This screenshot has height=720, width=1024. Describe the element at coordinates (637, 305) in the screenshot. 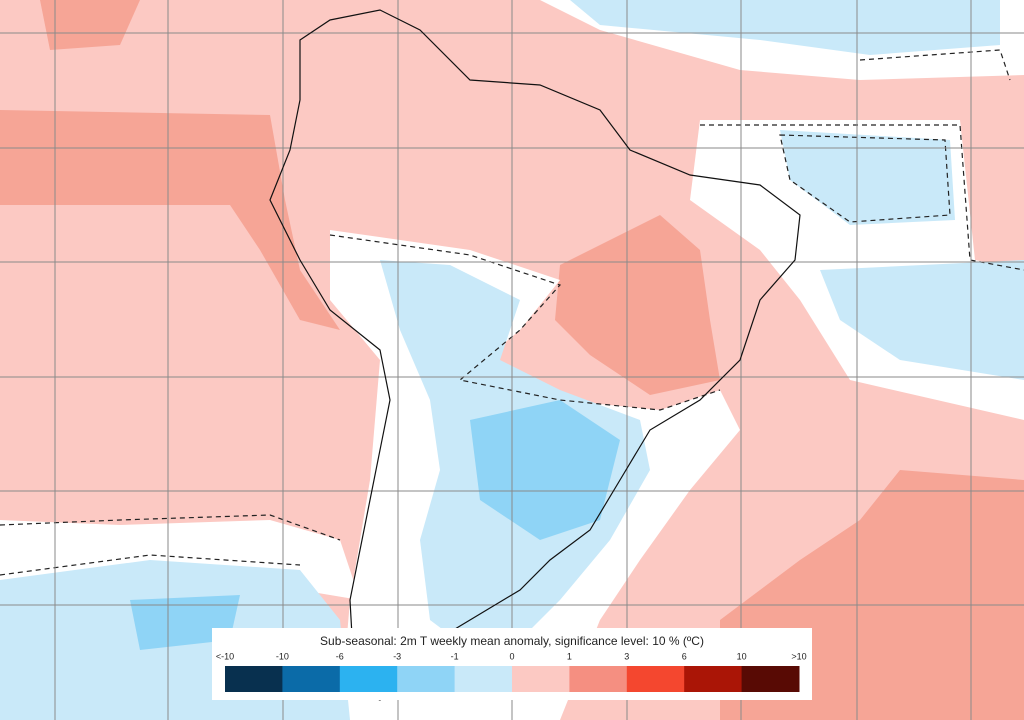

I see `warm-anomaly-brazil` at that location.